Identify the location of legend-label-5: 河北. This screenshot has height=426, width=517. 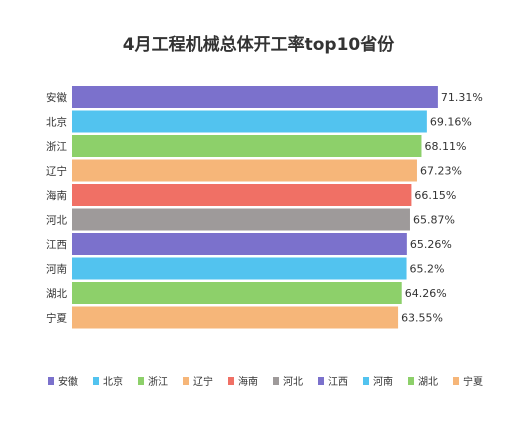
(293, 382).